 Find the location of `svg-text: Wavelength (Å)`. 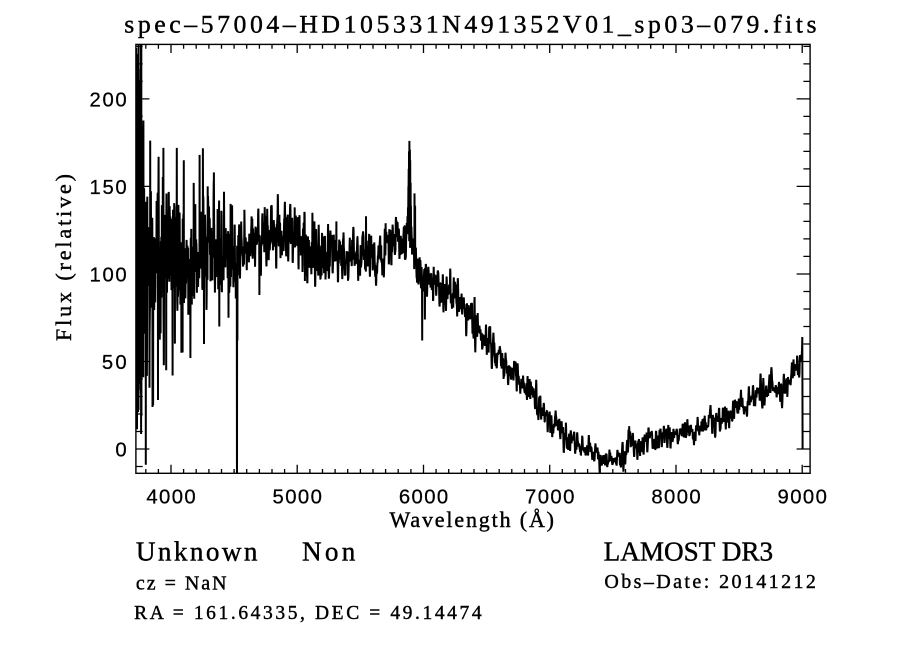

svg-text: Wavelength (Å) is located at coordinates (472, 519).